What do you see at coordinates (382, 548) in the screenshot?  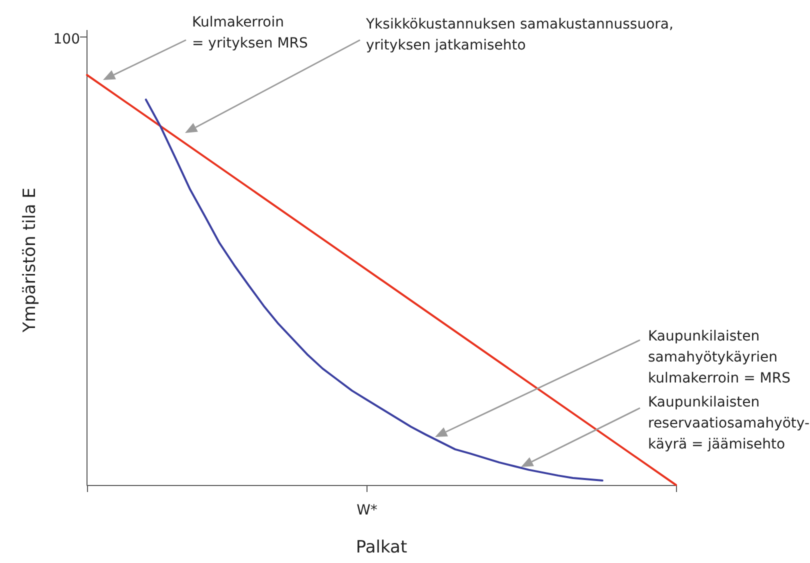 I see `x-axis-title: Palkat` at bounding box center [382, 548].